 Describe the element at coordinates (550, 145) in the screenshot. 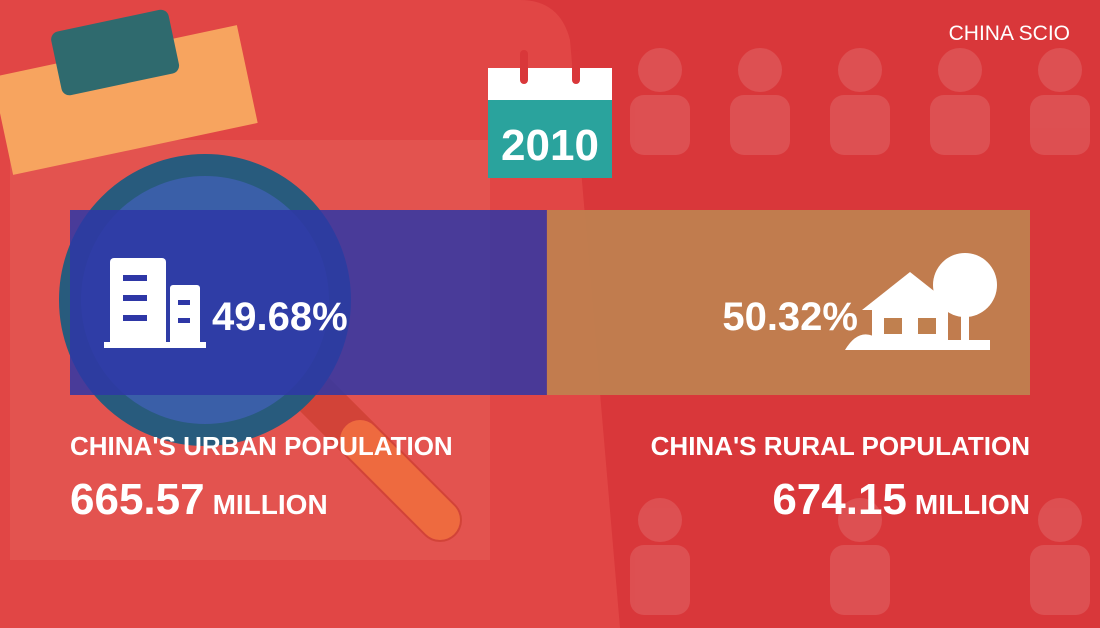

I see `year: 2010` at that location.